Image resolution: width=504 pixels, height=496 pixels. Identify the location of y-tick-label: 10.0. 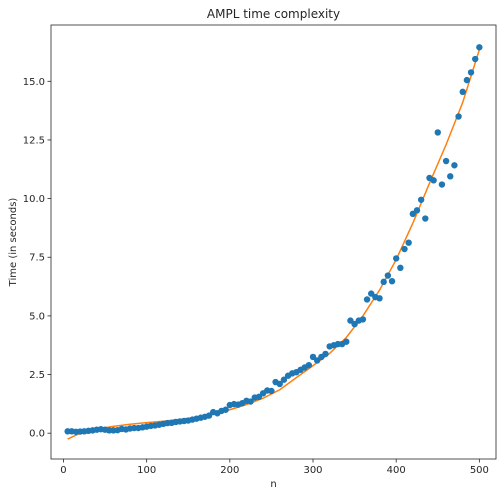
(34, 199).